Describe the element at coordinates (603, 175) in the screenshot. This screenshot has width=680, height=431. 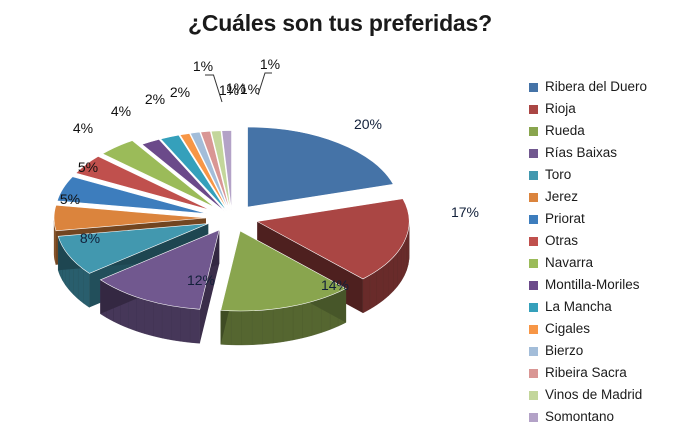
I see `legend-item: Toro` at that location.